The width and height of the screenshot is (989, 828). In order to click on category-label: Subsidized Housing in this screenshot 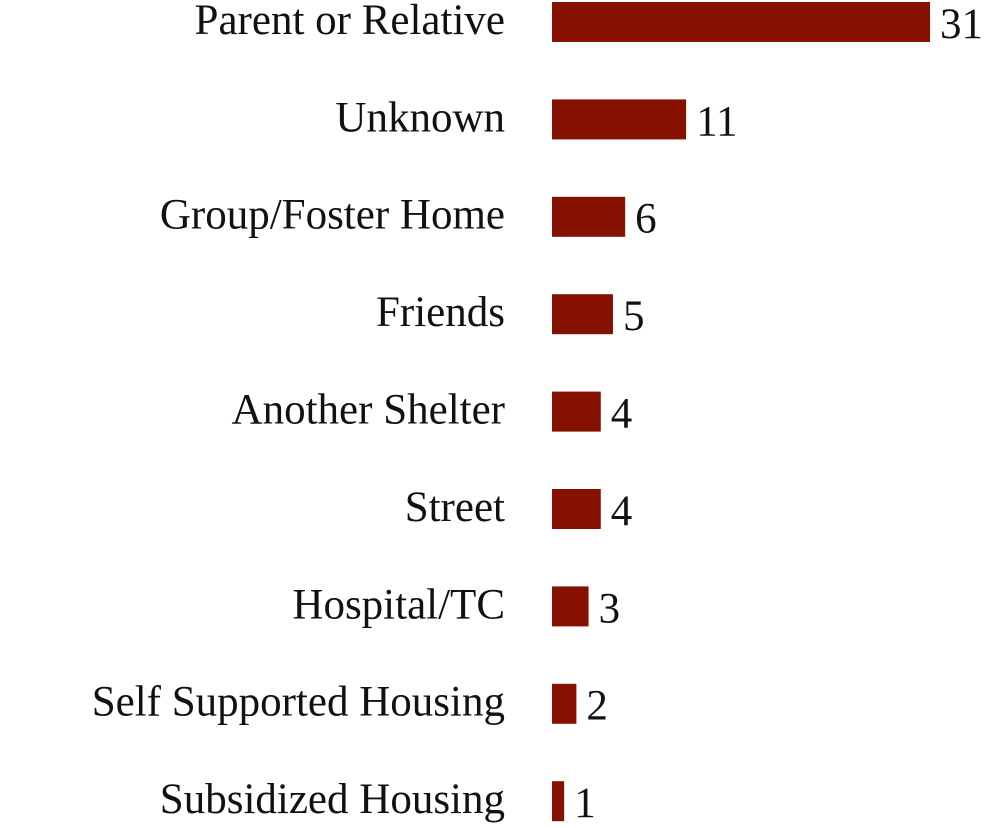, I will do `click(332, 799)`.